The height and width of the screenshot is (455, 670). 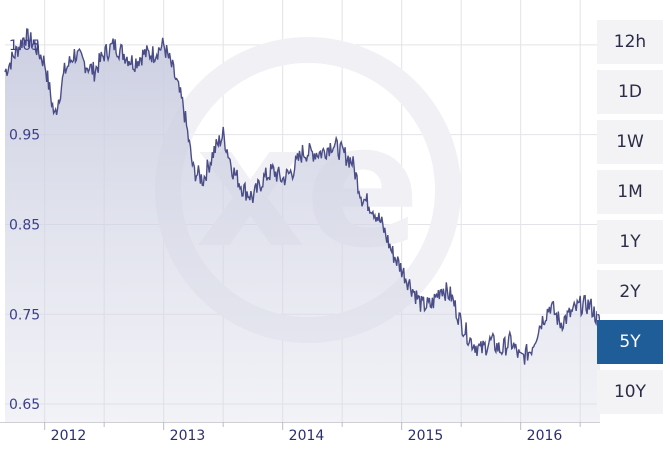 I want to click on x-tick-label: 2013, so click(x=188, y=436).